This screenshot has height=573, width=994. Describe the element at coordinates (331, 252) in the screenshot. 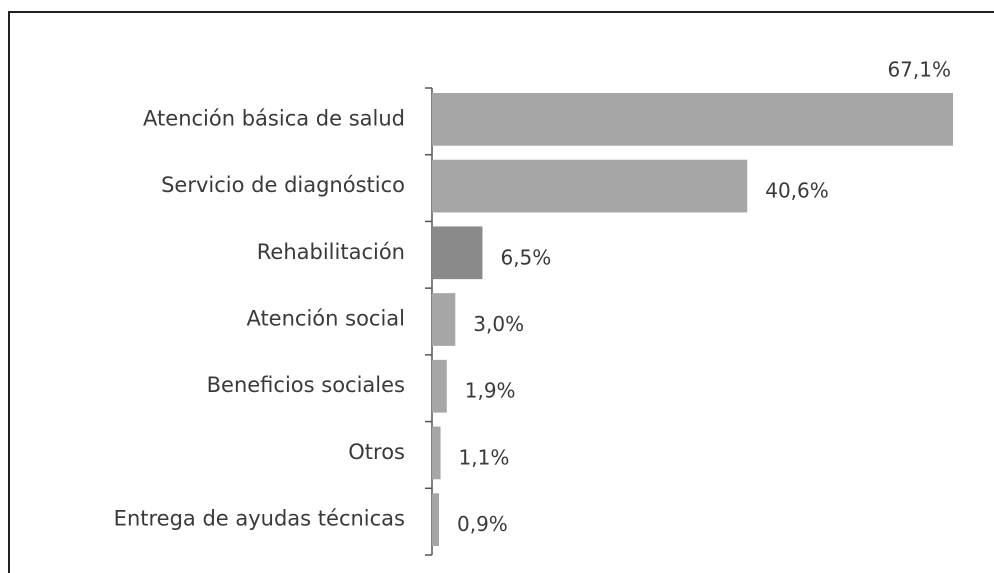

I see `category-label: Rehabilitación` at that location.